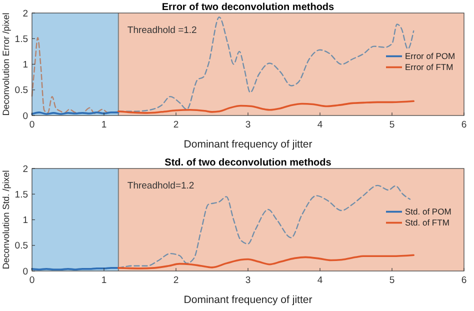 The width and height of the screenshot is (474, 311). I want to click on y-axis-title: Deconvolution Std. /pixel, so click(6, 220).